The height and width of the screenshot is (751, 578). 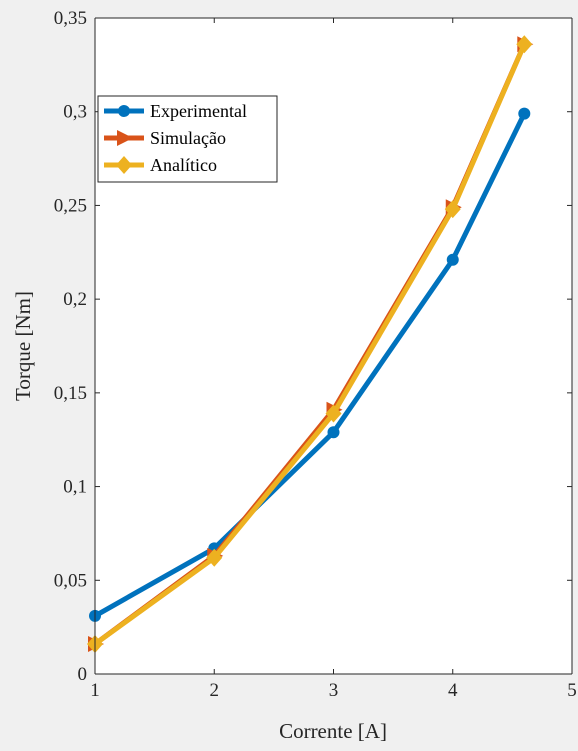 I want to click on legend: Experimental Simulação Analítico, so click(x=187, y=139).